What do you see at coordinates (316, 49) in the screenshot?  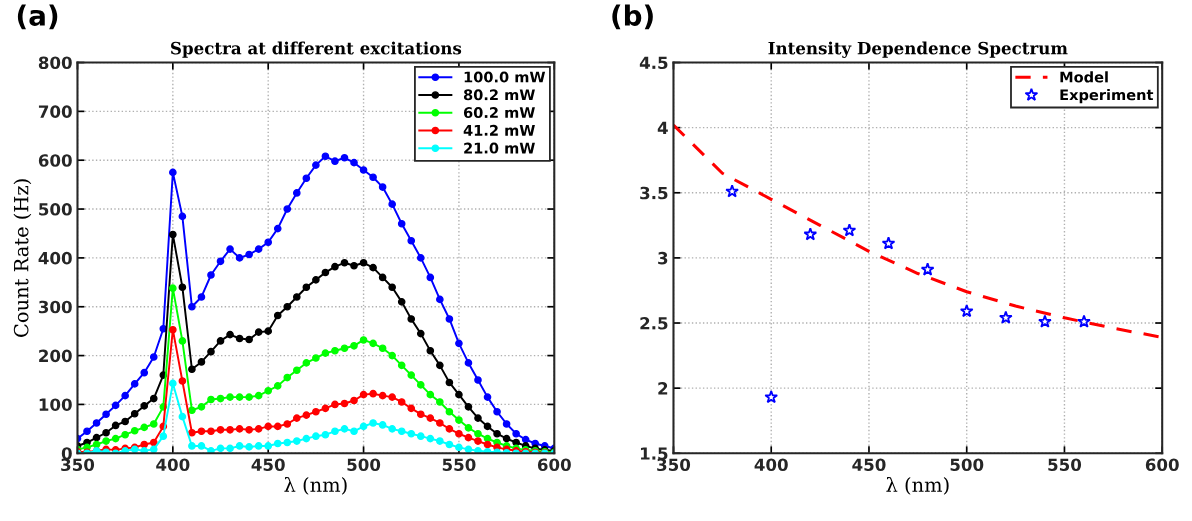 I see `chart-title: Spectra at different excitations` at bounding box center [316, 49].